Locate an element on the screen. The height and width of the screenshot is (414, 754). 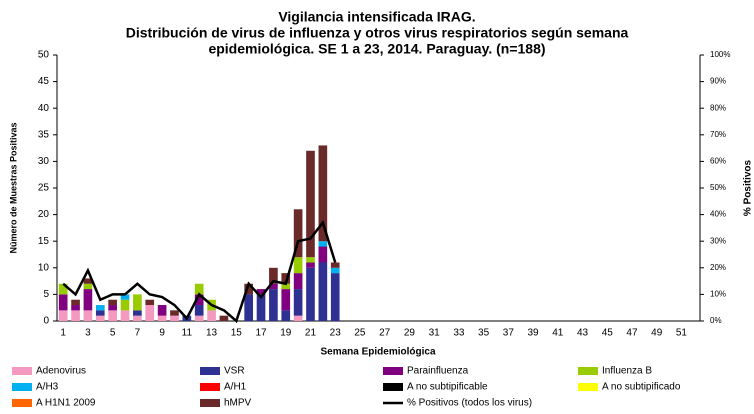
x-tick-label: 5 is located at coordinates (113, 333).